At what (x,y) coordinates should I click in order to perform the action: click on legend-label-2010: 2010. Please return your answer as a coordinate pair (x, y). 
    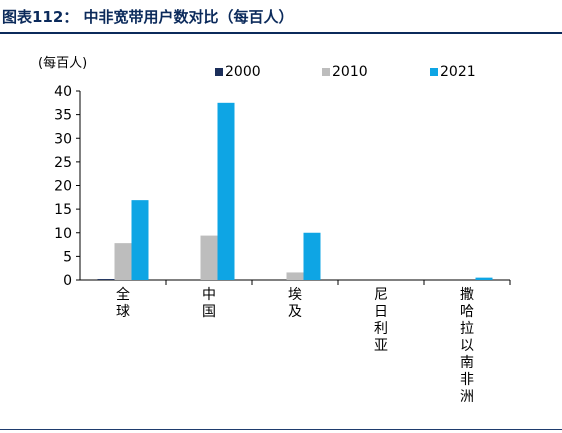
    Looking at the image, I should click on (350, 72).